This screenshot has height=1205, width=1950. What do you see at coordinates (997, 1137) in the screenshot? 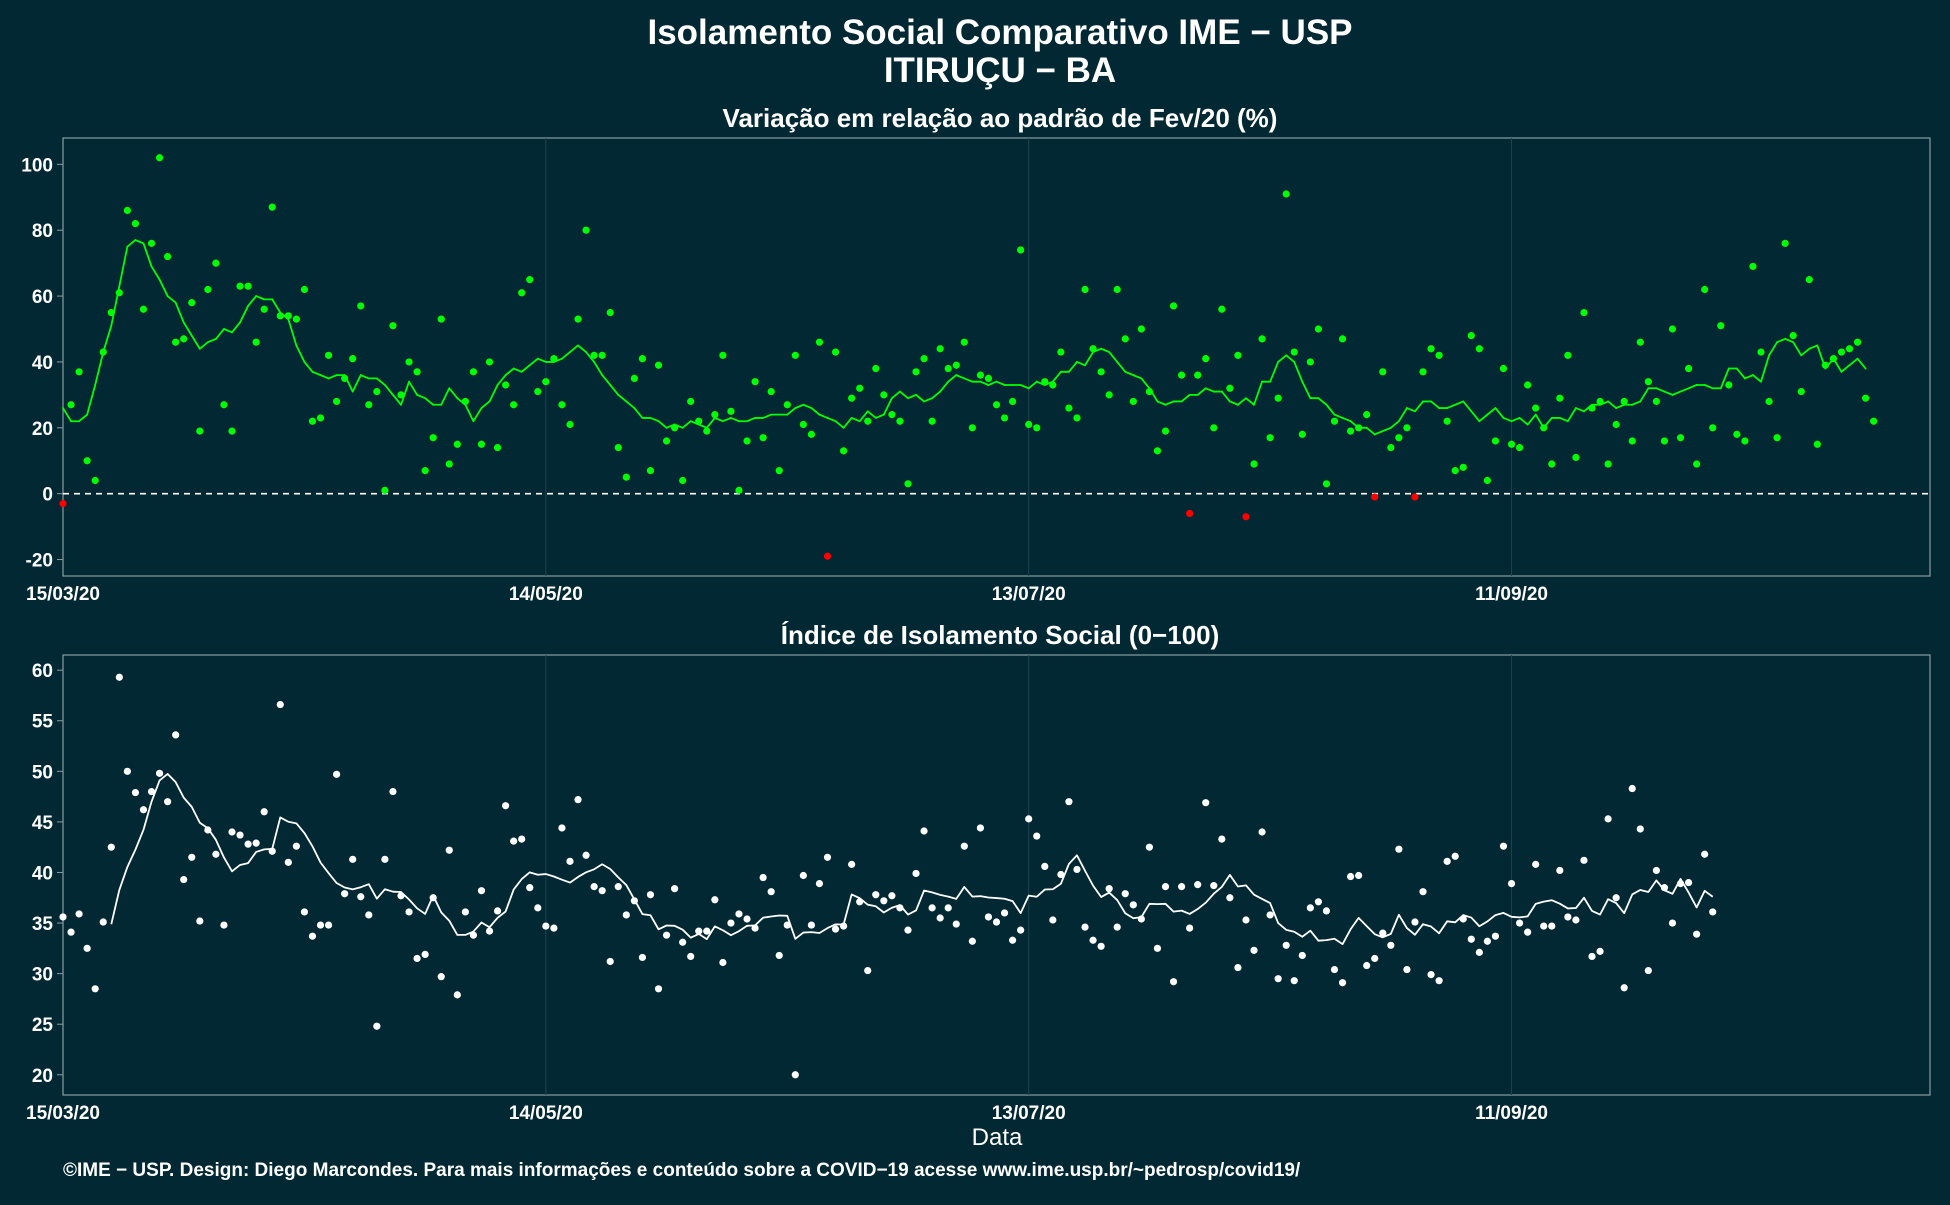
I see `x-axis-label: Data` at bounding box center [997, 1137].